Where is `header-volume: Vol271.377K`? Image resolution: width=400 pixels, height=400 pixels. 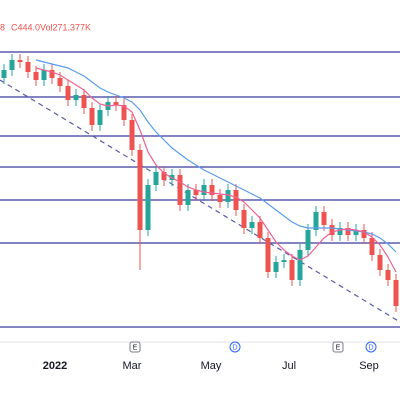 header-volume: Vol271.377K is located at coordinates (65, 27).